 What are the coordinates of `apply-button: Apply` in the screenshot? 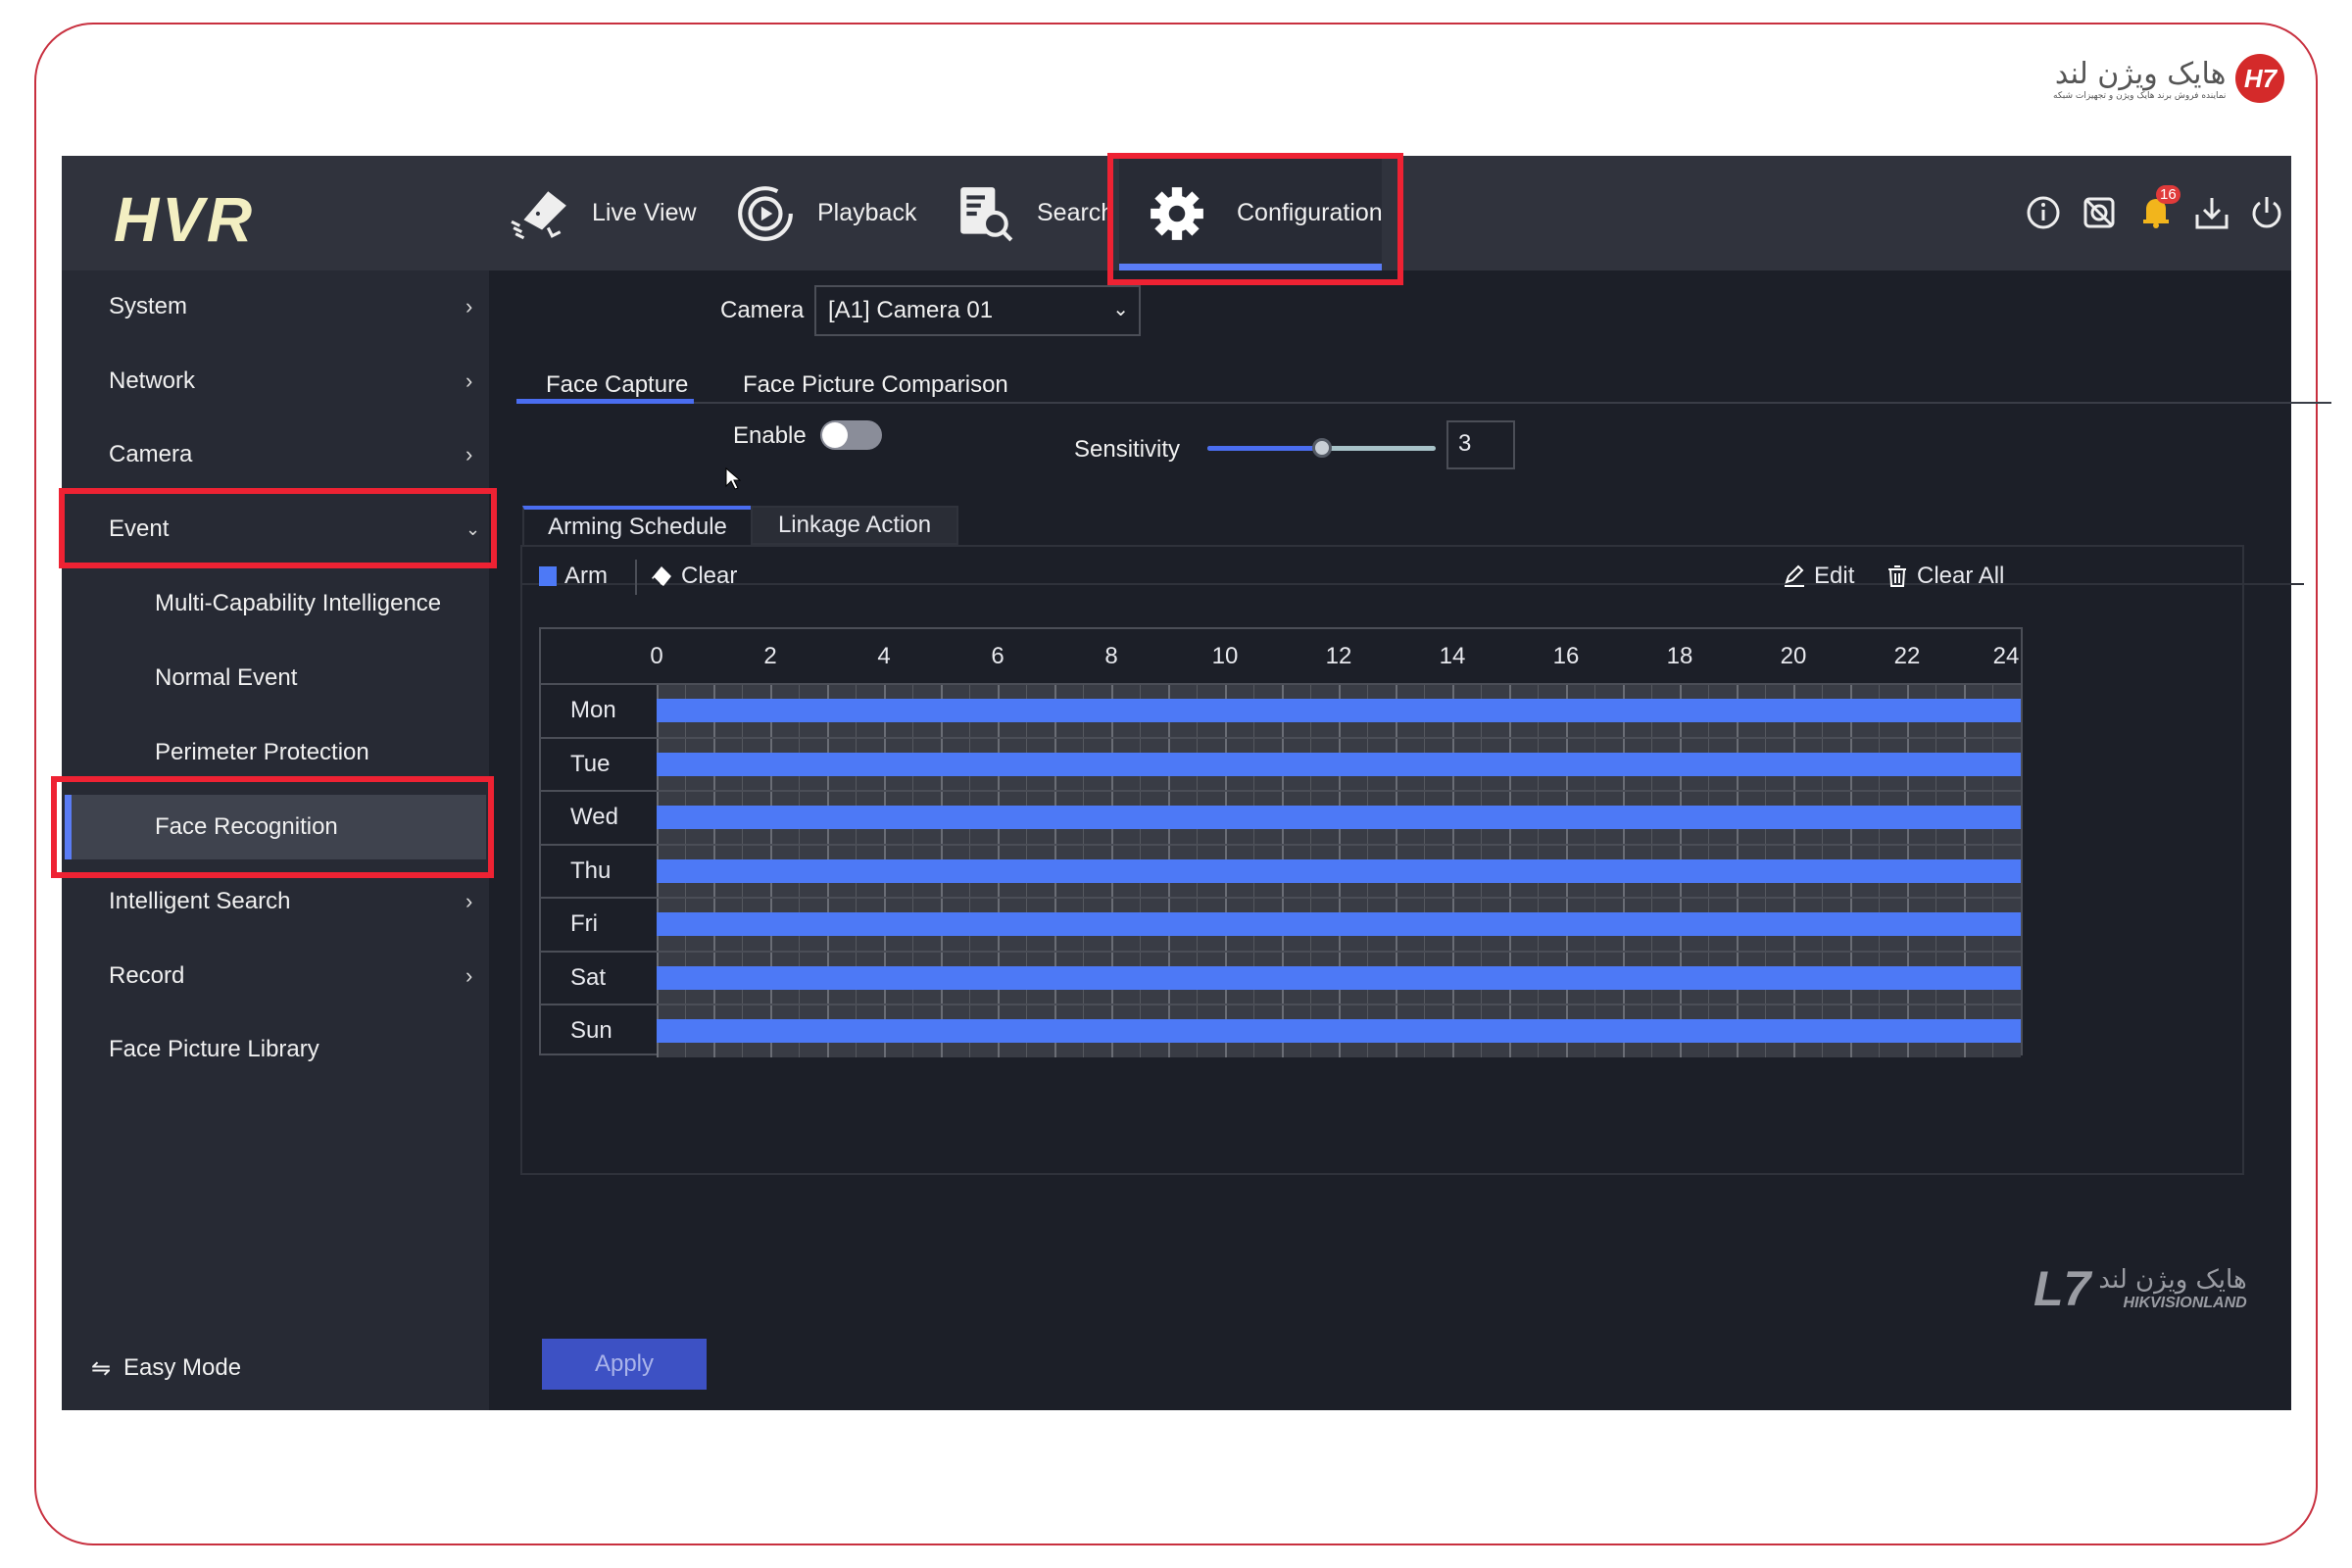 It's located at (624, 1364).